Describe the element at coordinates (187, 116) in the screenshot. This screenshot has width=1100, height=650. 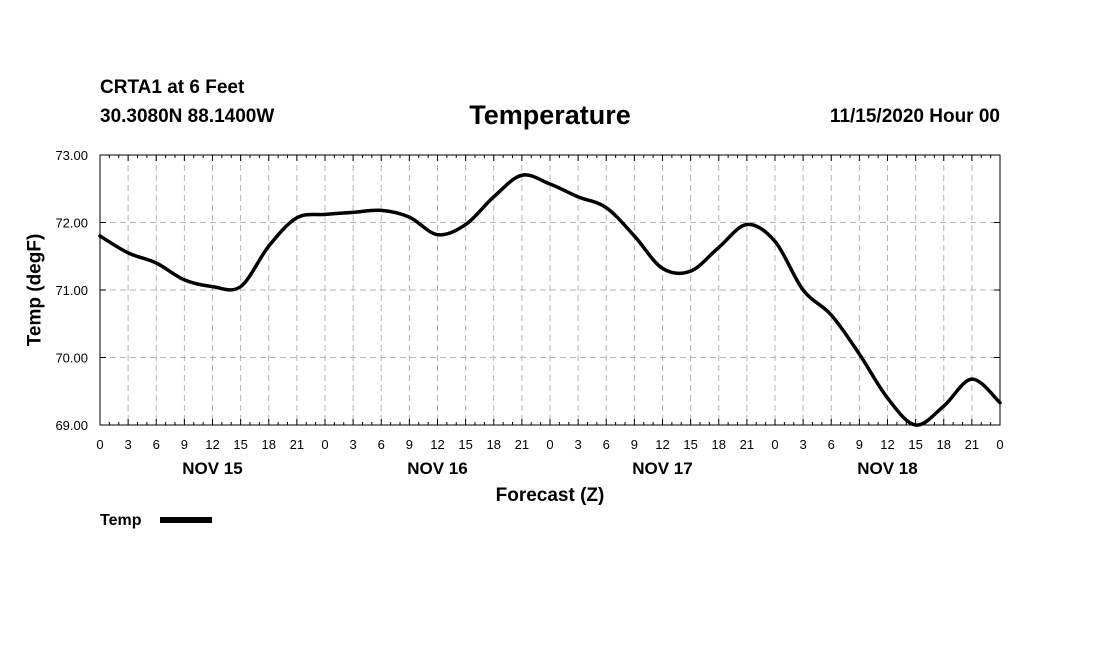
I see `coordinates-label: 30.3080N 88.1400W` at that location.